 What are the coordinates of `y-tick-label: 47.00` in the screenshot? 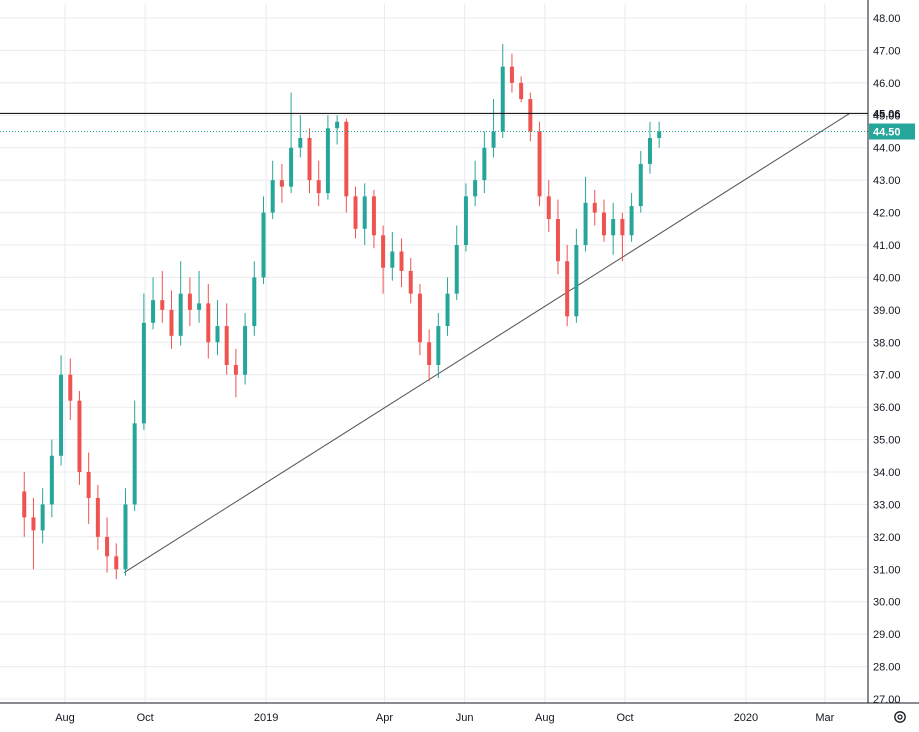 It's located at (887, 51).